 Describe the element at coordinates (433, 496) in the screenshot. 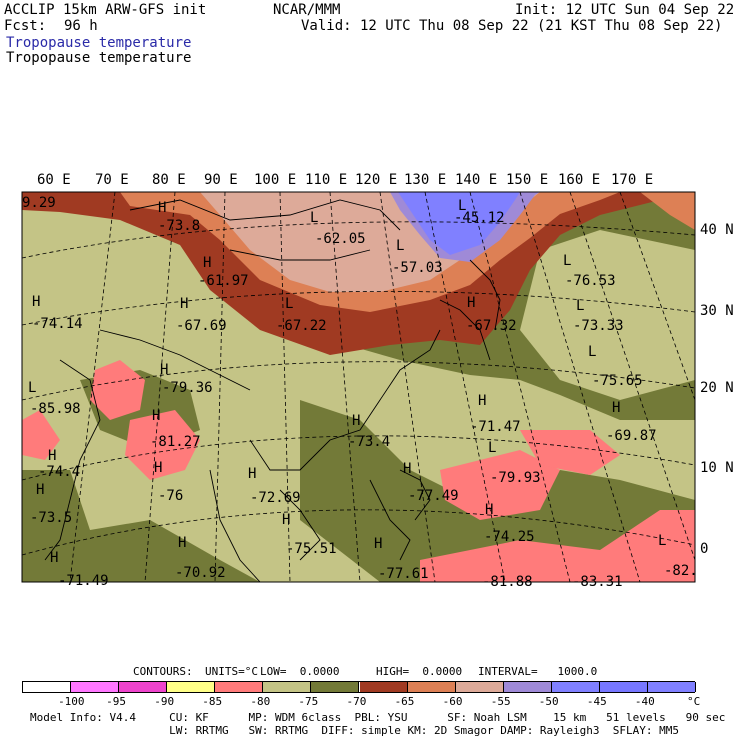

I see `extrema-value: -77.49` at that location.